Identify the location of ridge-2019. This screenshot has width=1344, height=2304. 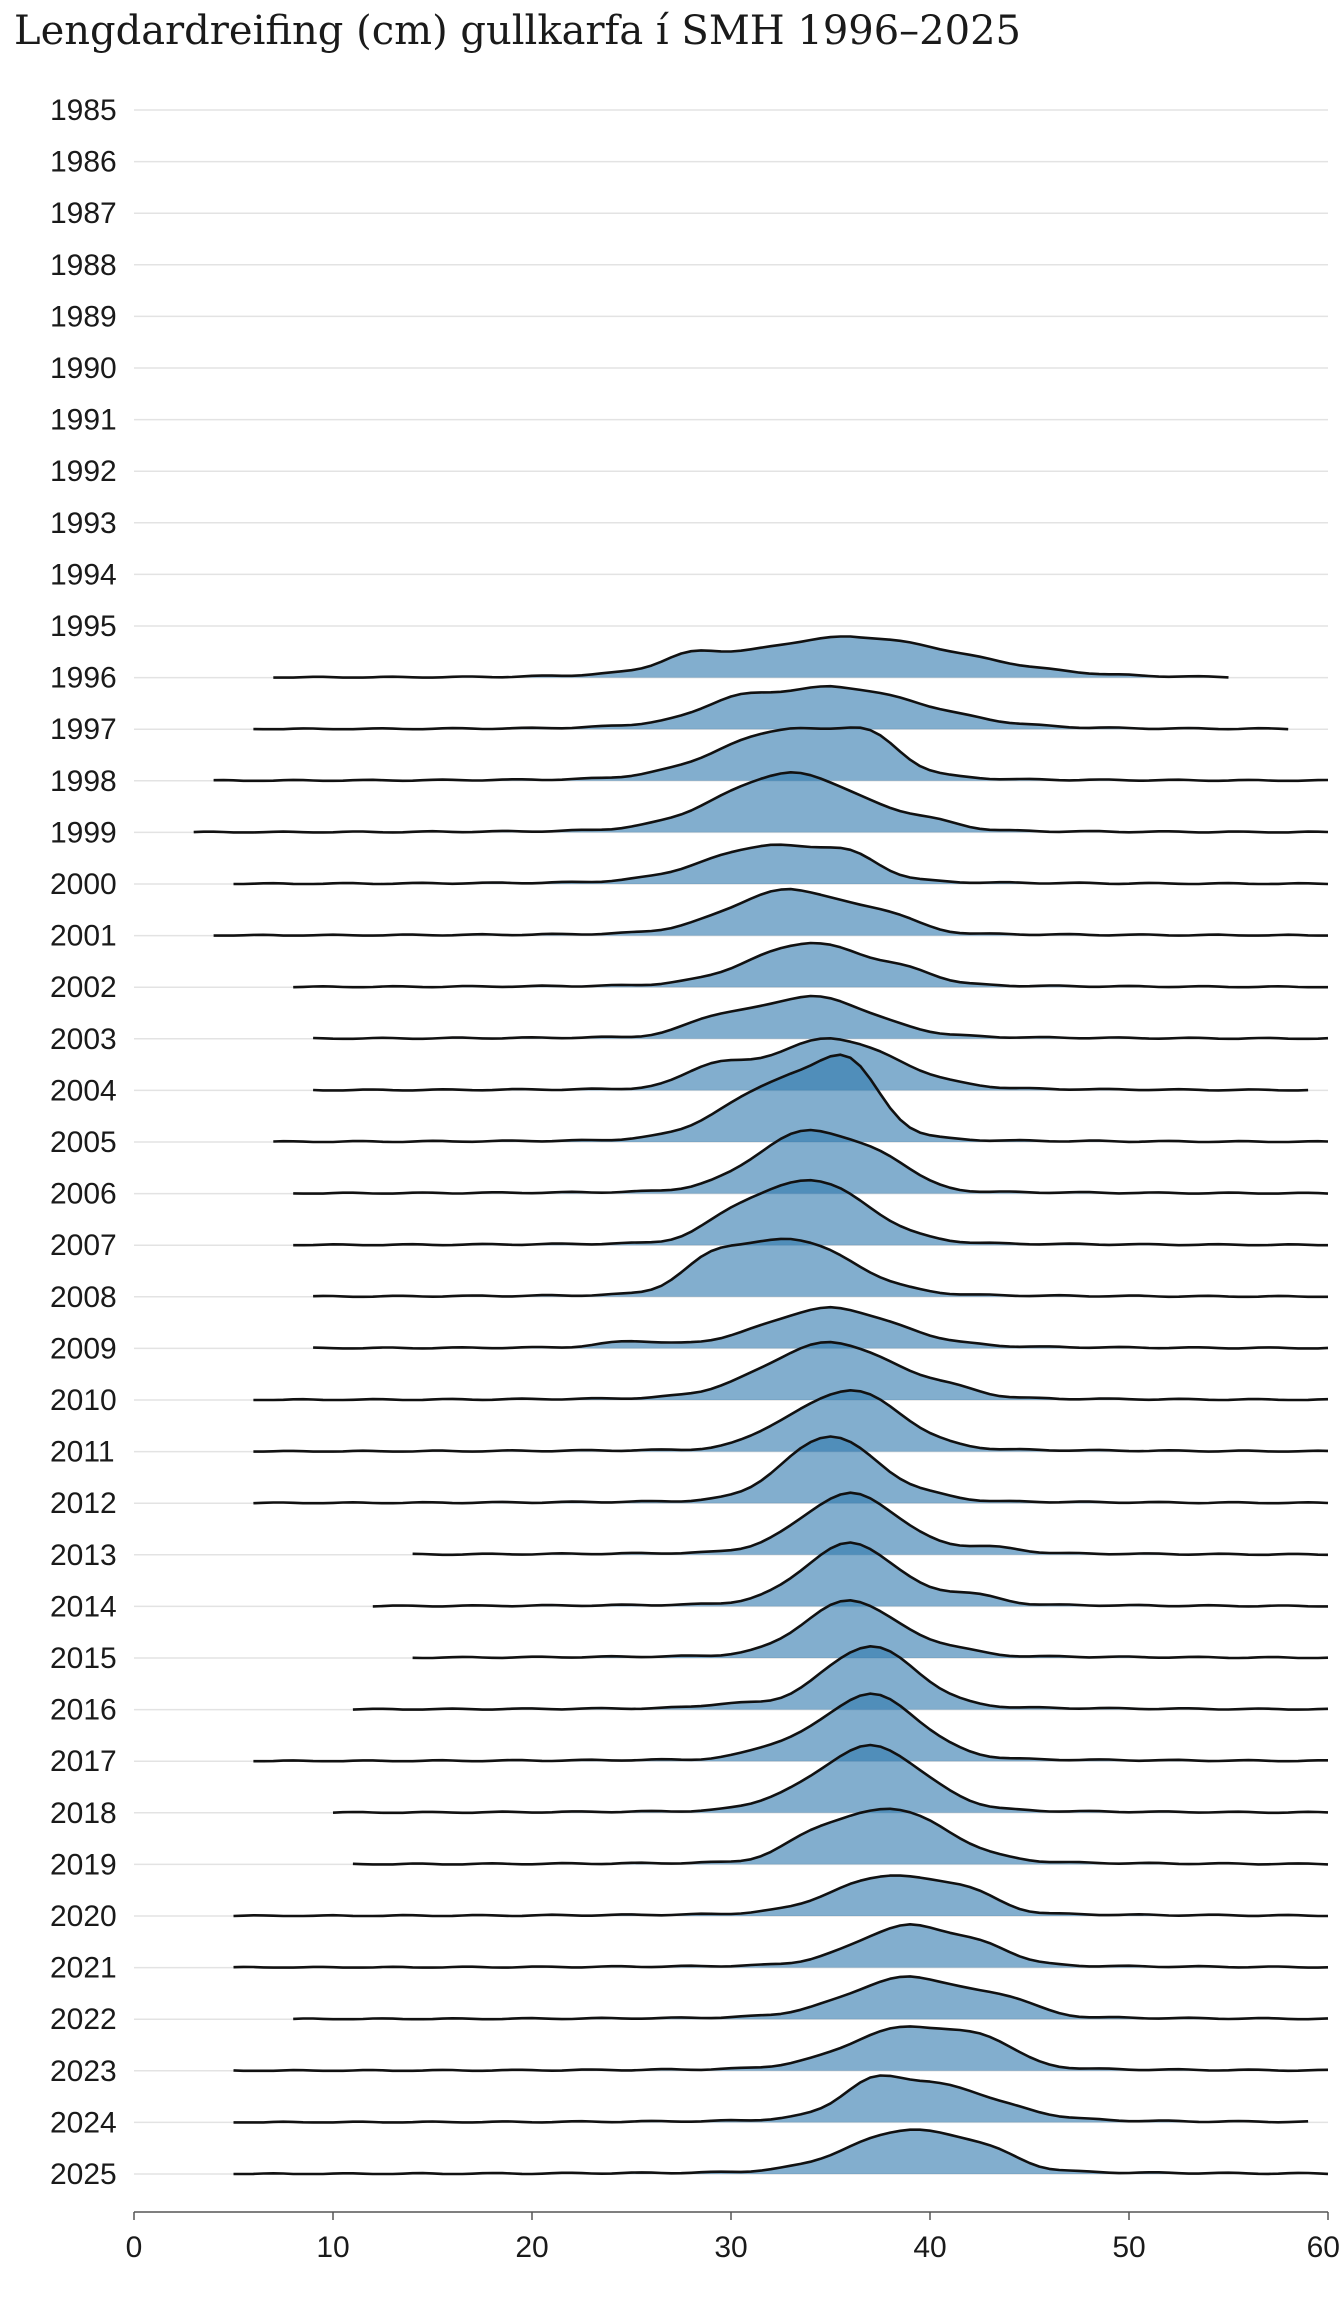
(840, 1836).